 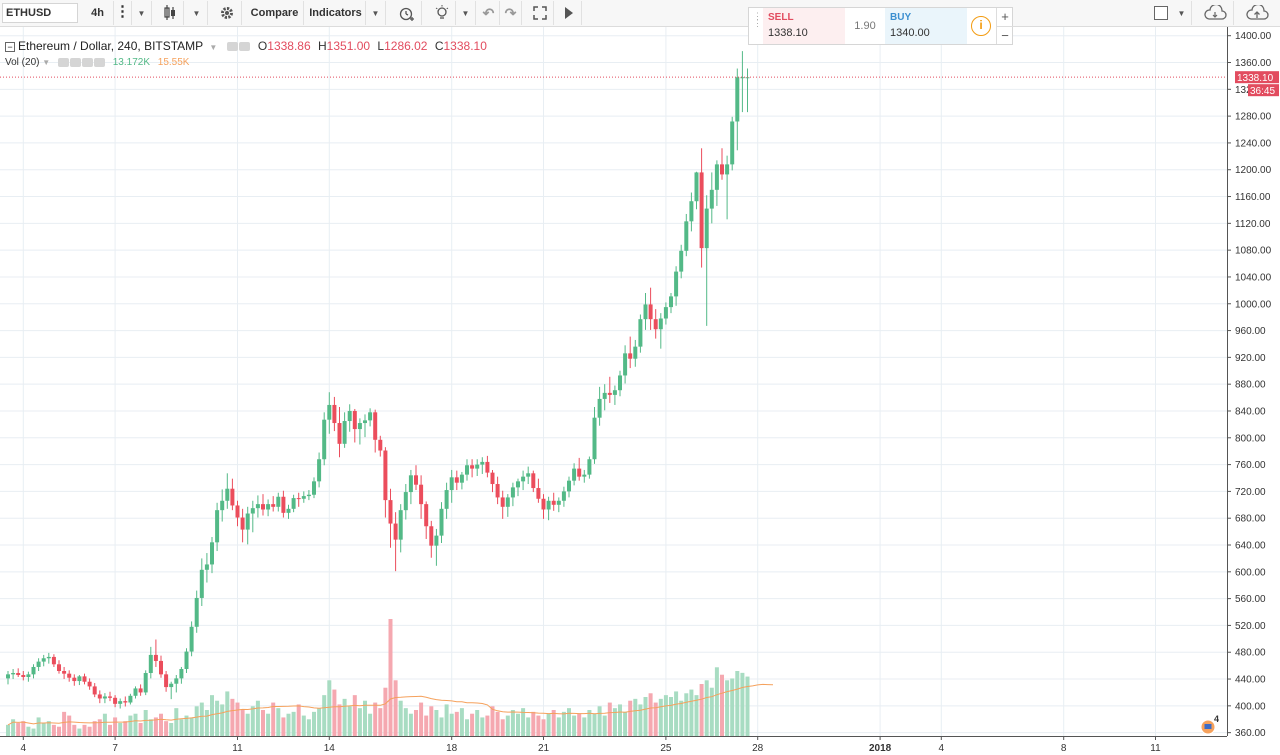 What do you see at coordinates (1257, 13) in the screenshot?
I see `publish-button` at bounding box center [1257, 13].